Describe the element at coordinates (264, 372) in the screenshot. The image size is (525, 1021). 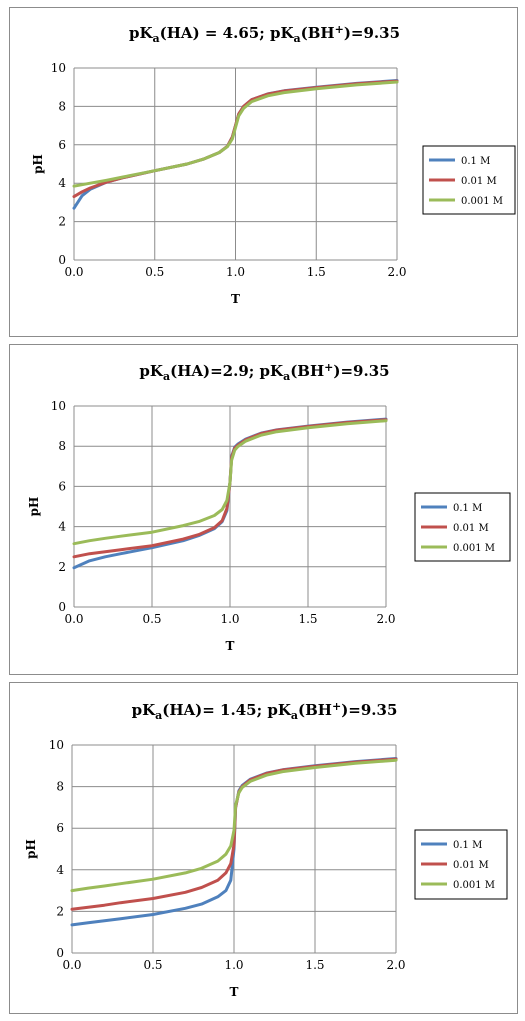
I see `chart-title: pKa(HA)=2.9; pKa(BH+)=9.35` at that location.